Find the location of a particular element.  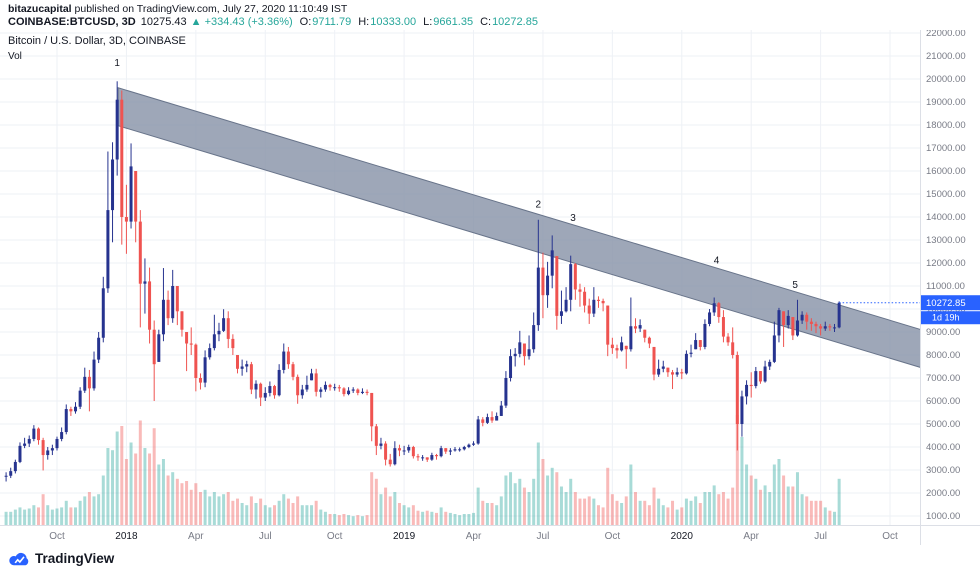

low-value-group: L:9661.35 is located at coordinates (448, 22).